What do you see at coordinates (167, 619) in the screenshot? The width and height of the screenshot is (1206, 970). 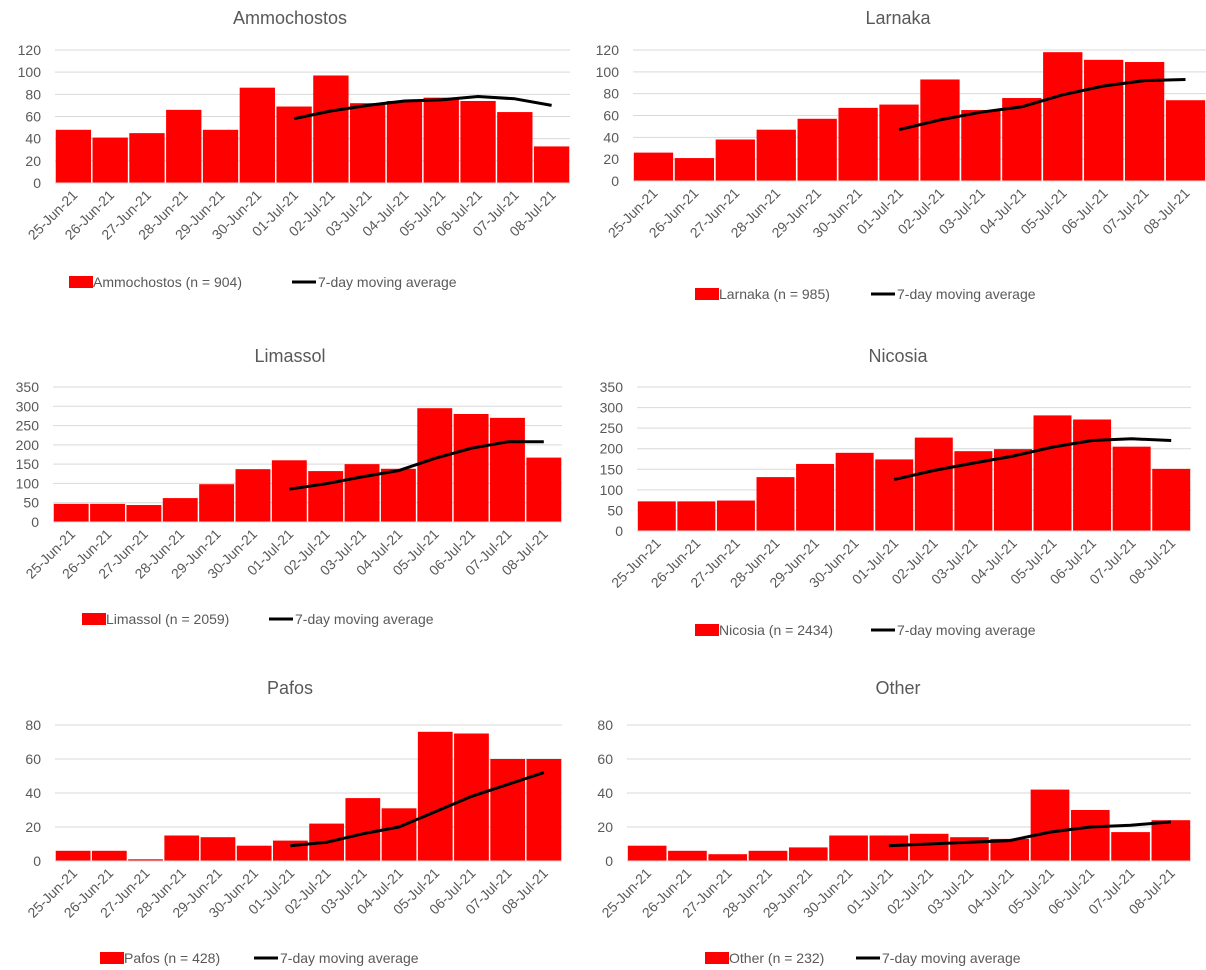 I see `legend-bar-label: Limassol (n = 2059)` at bounding box center [167, 619].